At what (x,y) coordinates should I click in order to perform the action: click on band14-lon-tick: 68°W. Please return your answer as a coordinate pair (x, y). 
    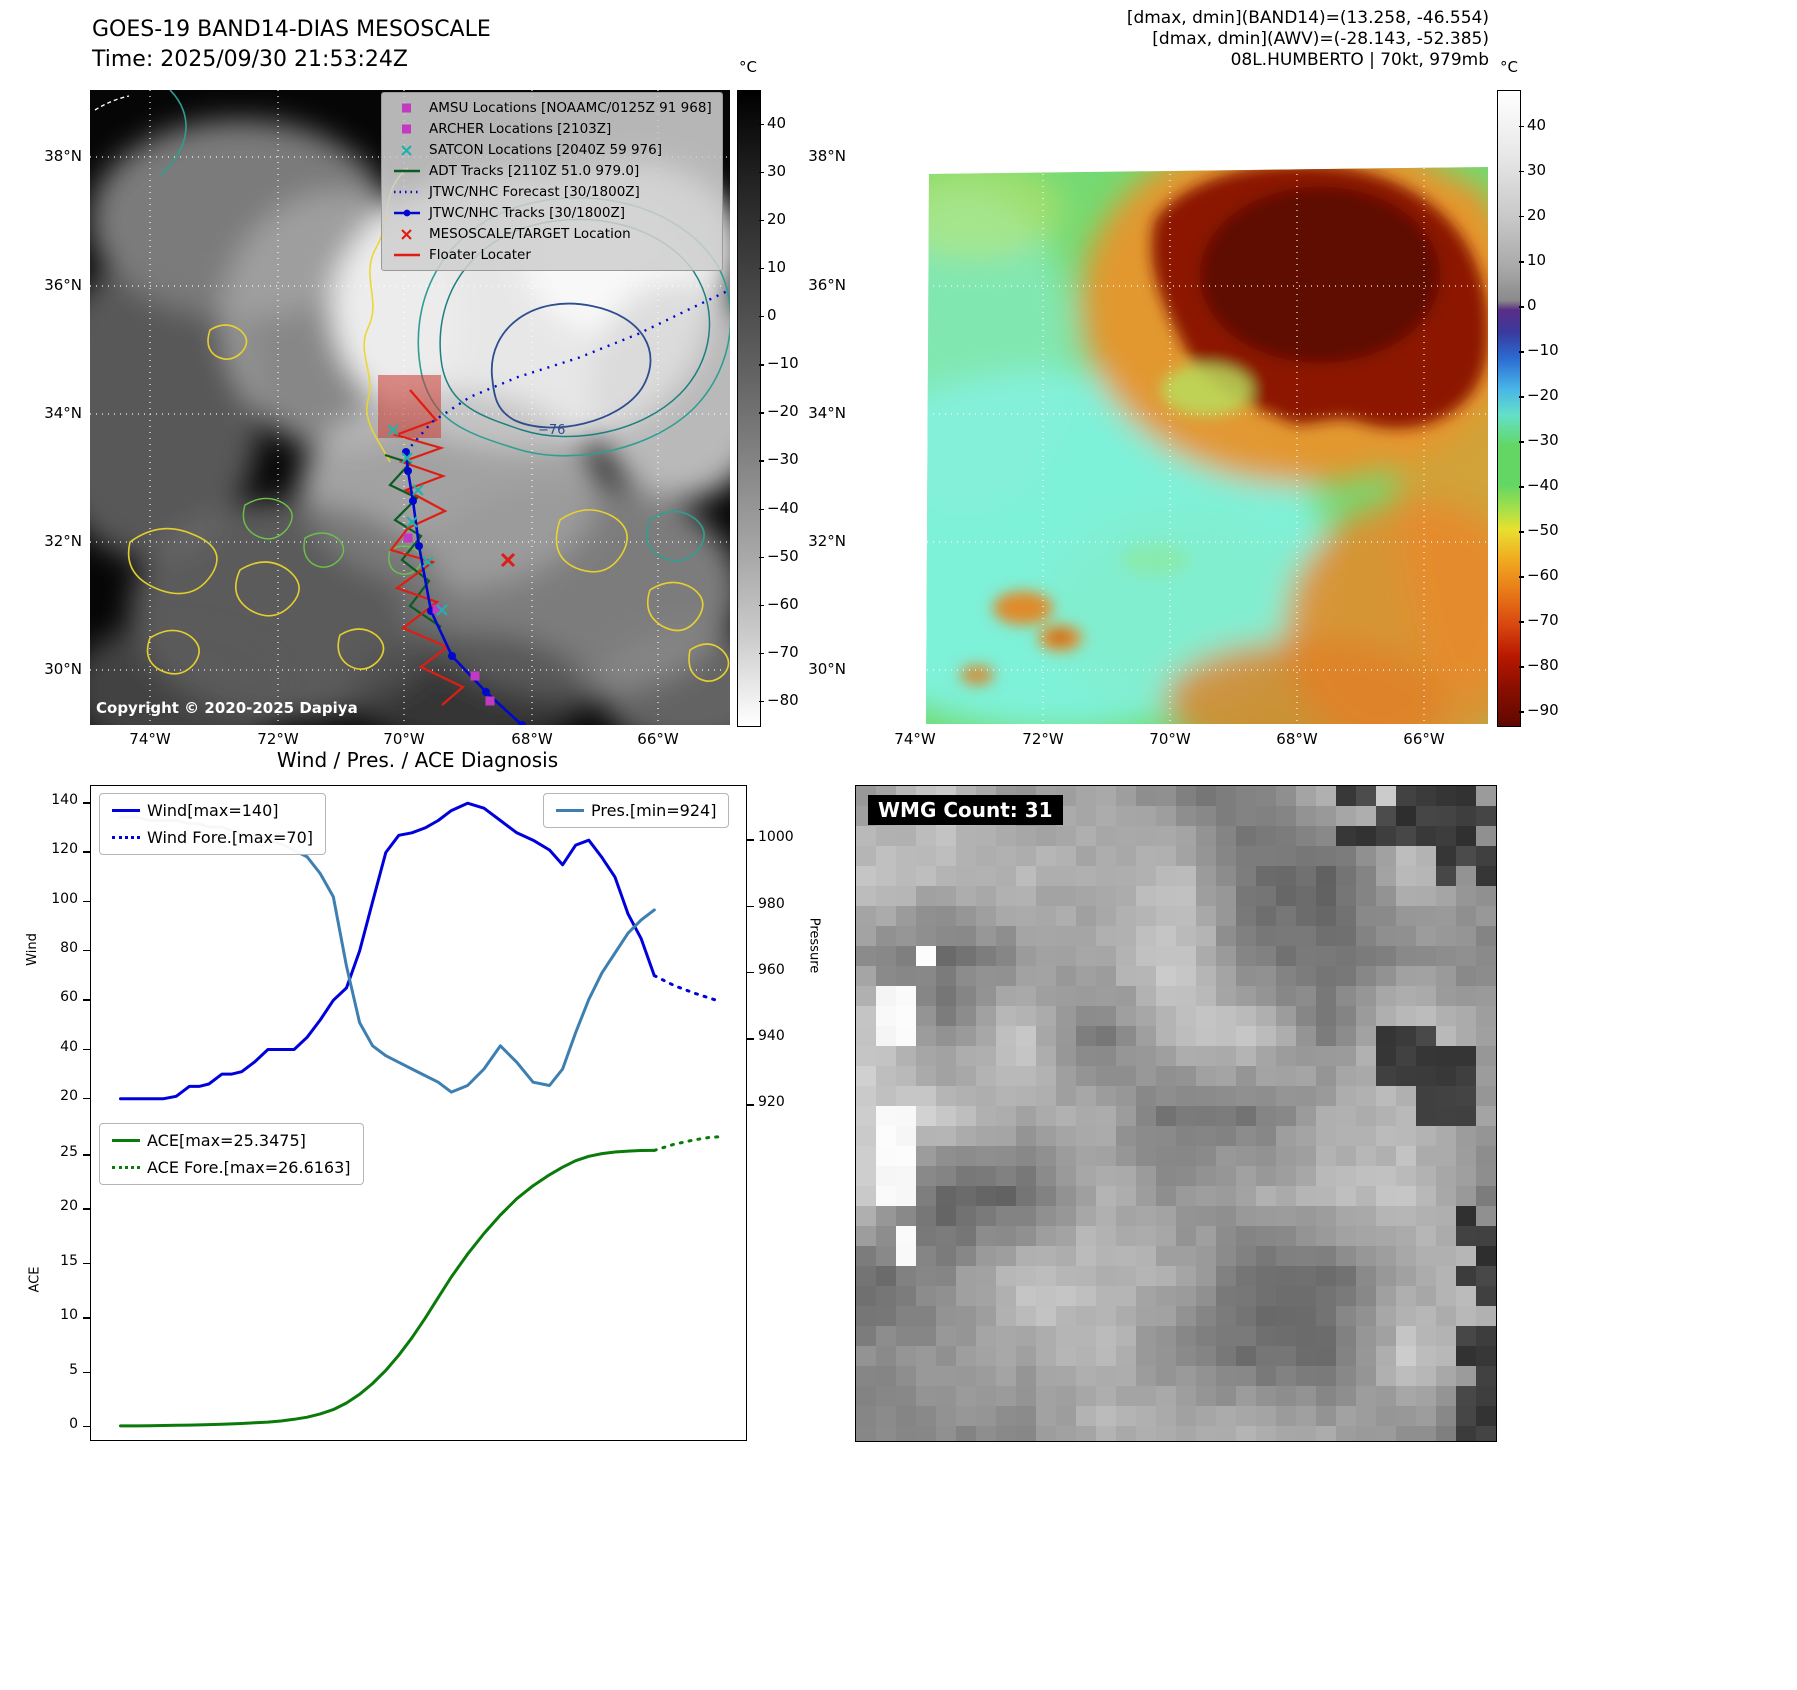
    Looking at the image, I should click on (532, 739).